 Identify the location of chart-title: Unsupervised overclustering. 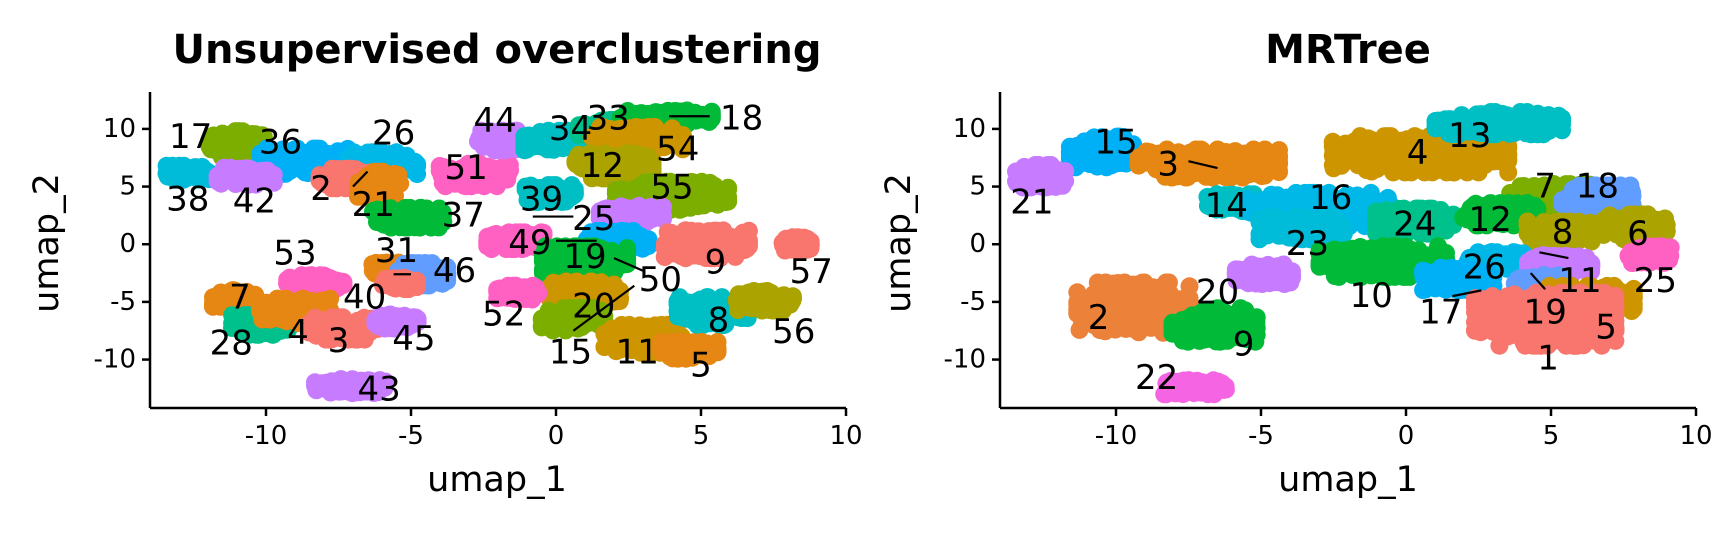
(497, 50).